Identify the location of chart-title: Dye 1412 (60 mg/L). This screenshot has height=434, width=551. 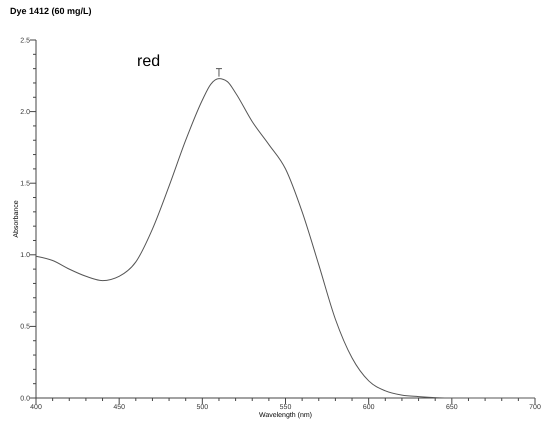
(51, 11).